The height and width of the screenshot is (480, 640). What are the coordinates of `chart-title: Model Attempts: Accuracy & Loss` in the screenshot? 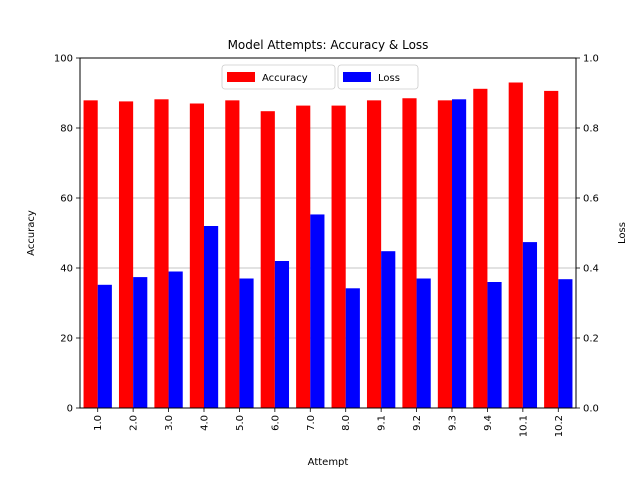 It's located at (328, 45).